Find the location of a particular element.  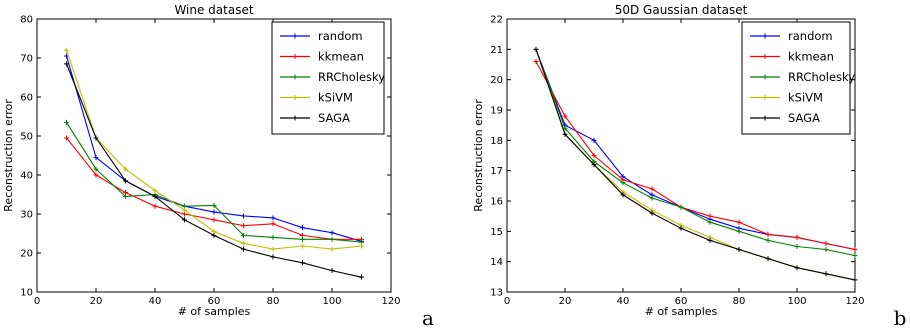

legend-entry: SAGA is located at coordinates (804, 118).